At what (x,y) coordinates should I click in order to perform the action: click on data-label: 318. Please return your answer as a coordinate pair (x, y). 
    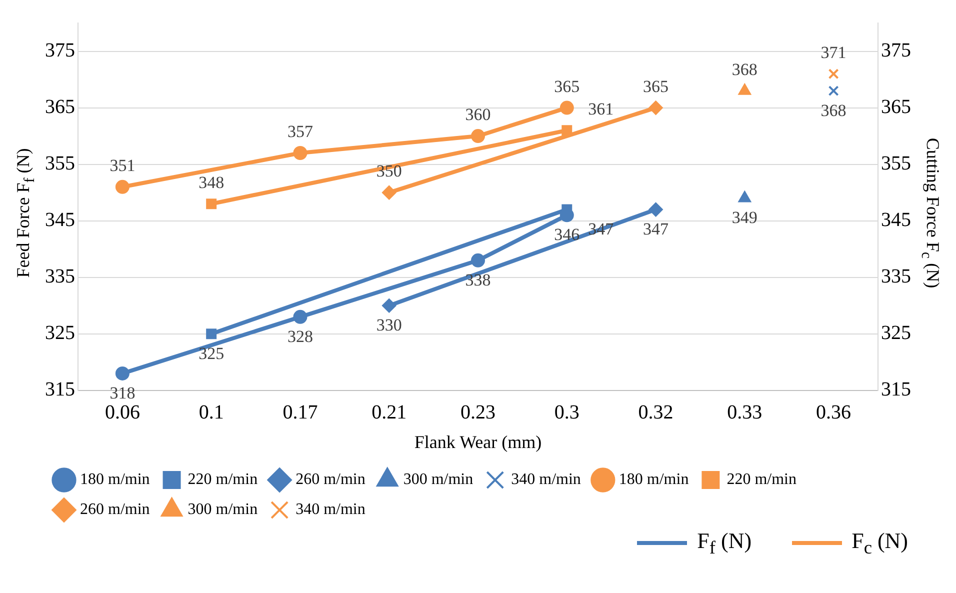
    Looking at the image, I should click on (123, 392).